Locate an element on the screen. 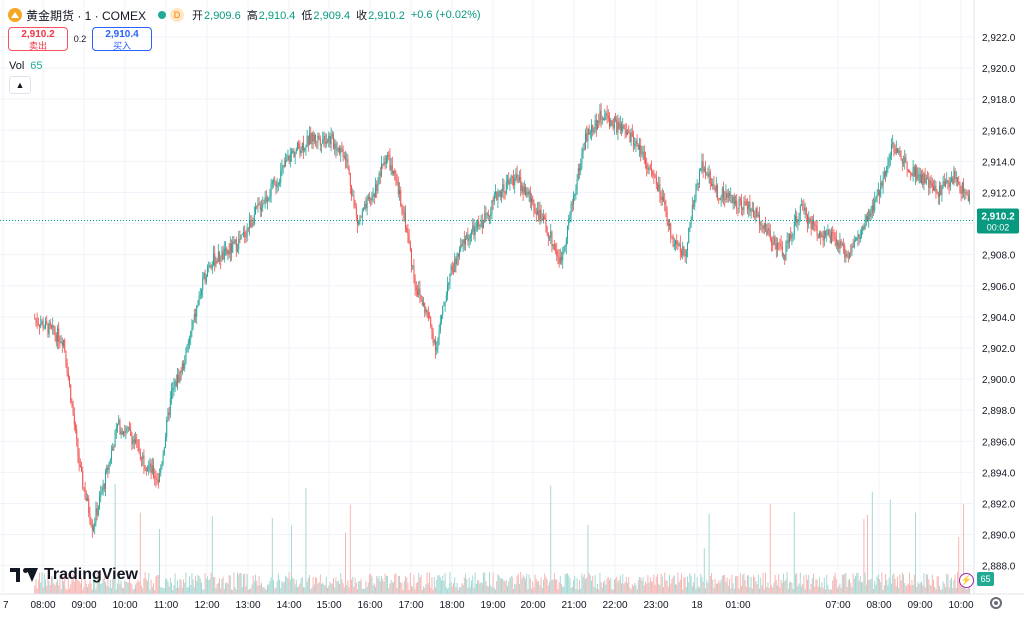  y-tick-label: 2,922.0 is located at coordinates (999, 38).